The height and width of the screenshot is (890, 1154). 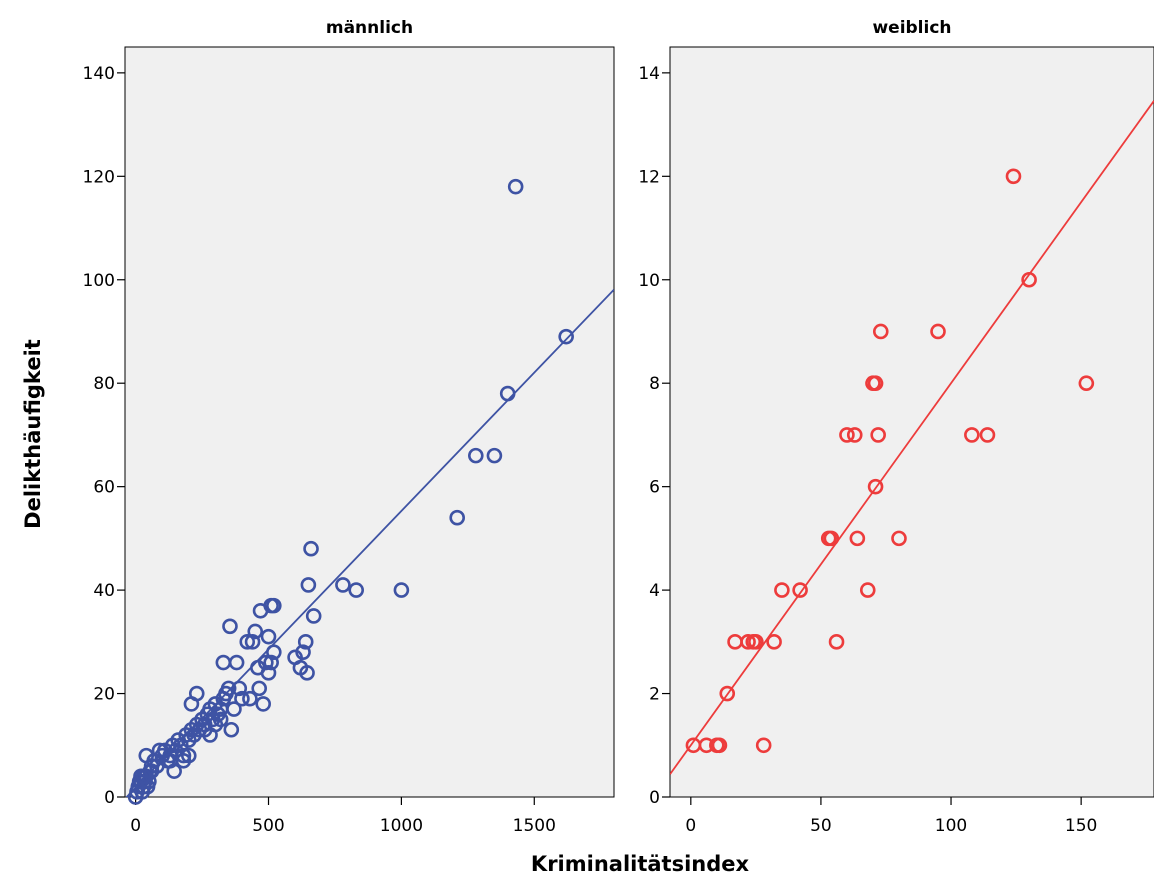 I want to click on x-axis-label: Kriminalitätsindex, so click(x=640, y=864).